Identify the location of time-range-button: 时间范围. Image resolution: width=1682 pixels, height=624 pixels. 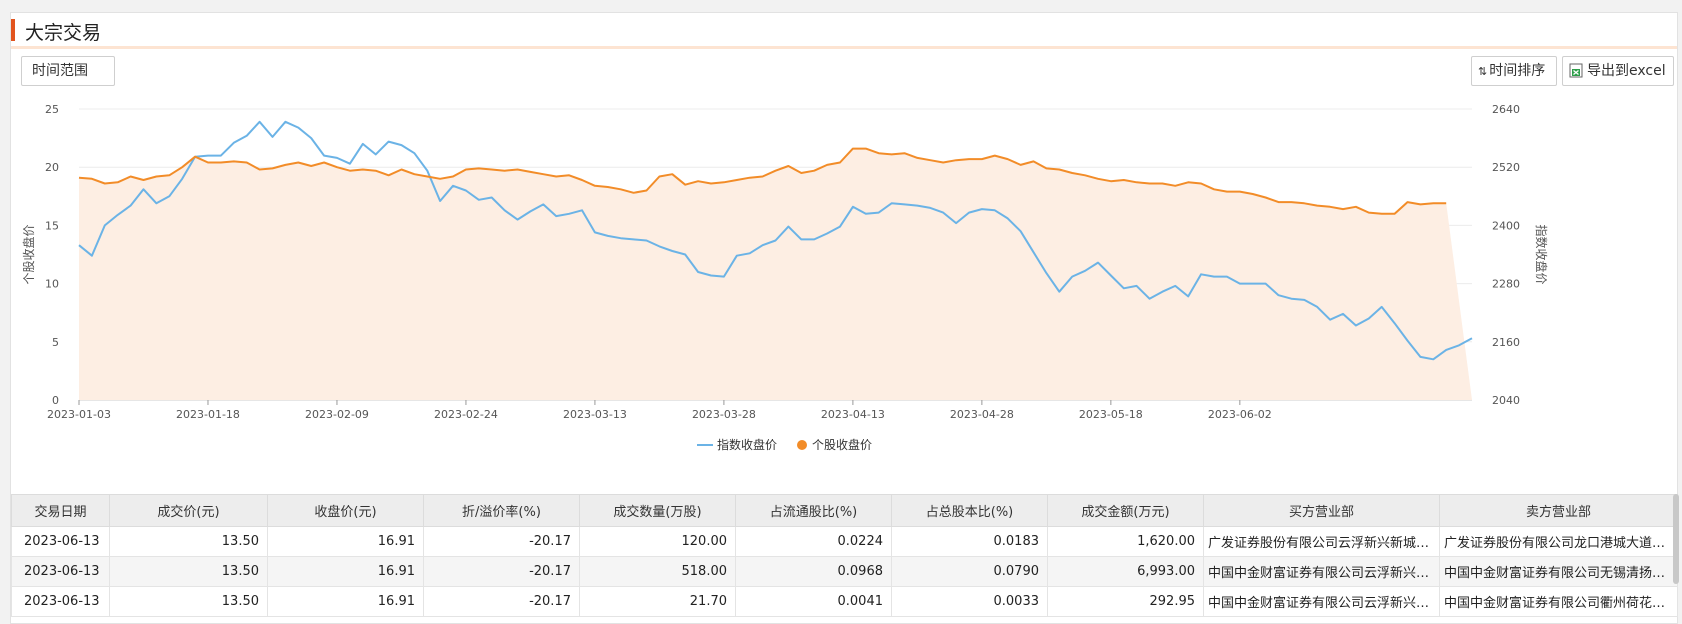
(68, 71).